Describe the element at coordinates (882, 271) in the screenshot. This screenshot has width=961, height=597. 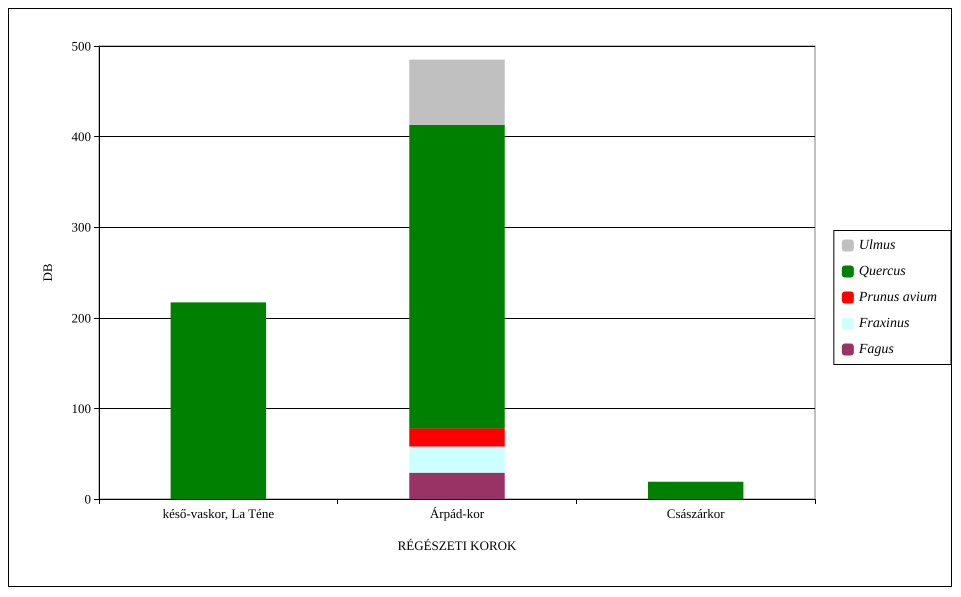
I see `legend-label: Quercus` at that location.